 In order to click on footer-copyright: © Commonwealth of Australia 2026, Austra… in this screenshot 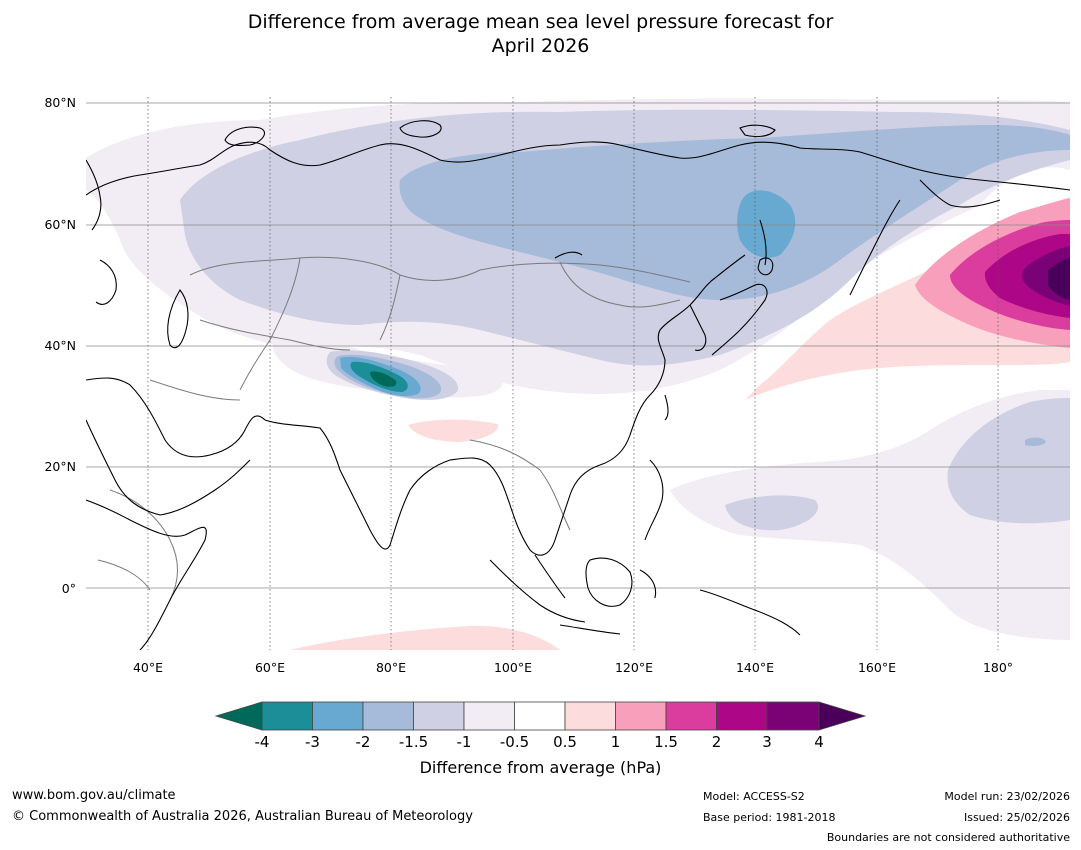, I will do `click(242, 816)`.